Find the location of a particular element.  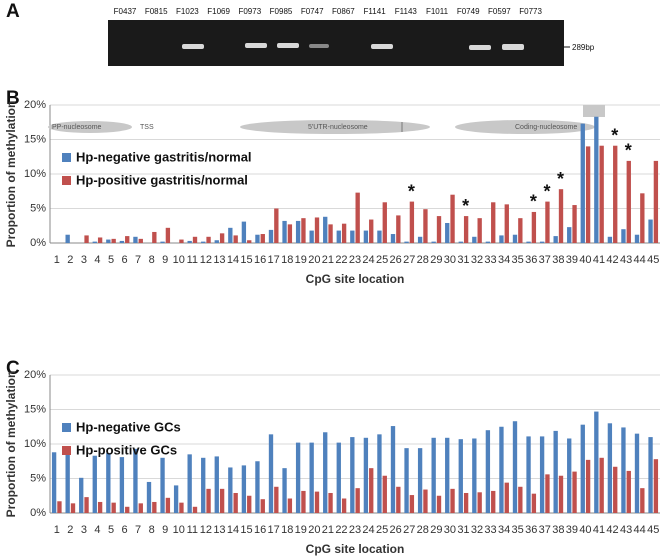

x-tick-label: 14 is located at coordinates (233, 530).